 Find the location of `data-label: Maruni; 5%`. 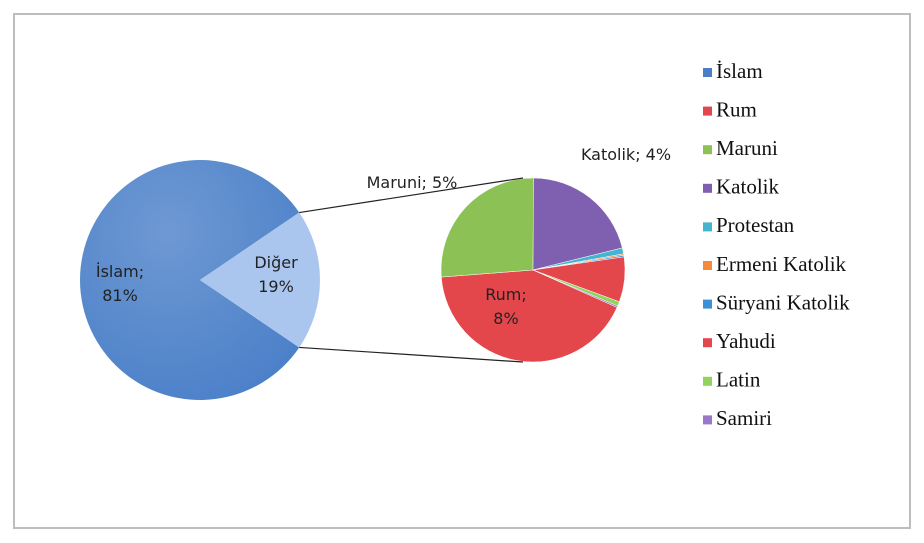

data-label: Maruni; 5% is located at coordinates (412, 182).